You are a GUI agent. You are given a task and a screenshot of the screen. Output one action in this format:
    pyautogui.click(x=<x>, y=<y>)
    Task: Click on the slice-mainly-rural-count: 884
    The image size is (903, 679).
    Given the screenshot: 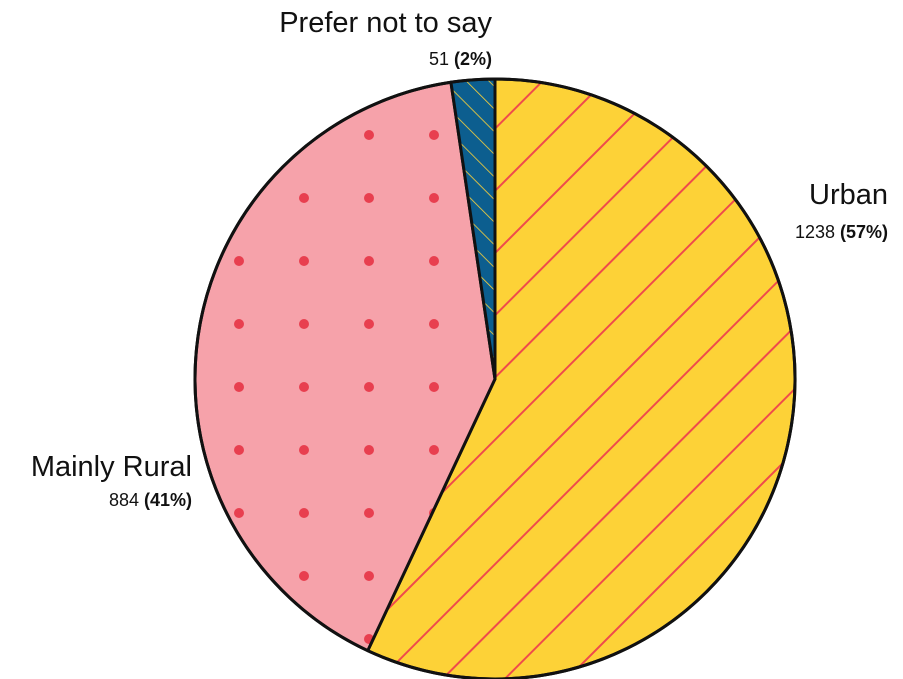 What is the action you would take?
    pyautogui.click(x=126, y=500)
    